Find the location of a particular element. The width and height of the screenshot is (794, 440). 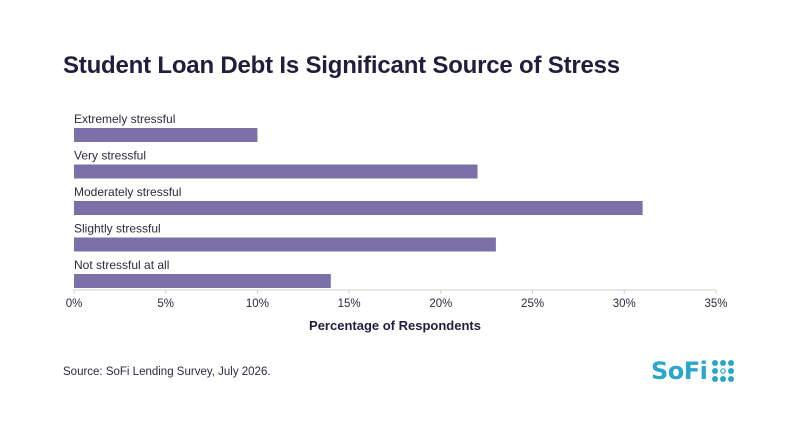

sofi-dots-icon is located at coordinates (723, 371).